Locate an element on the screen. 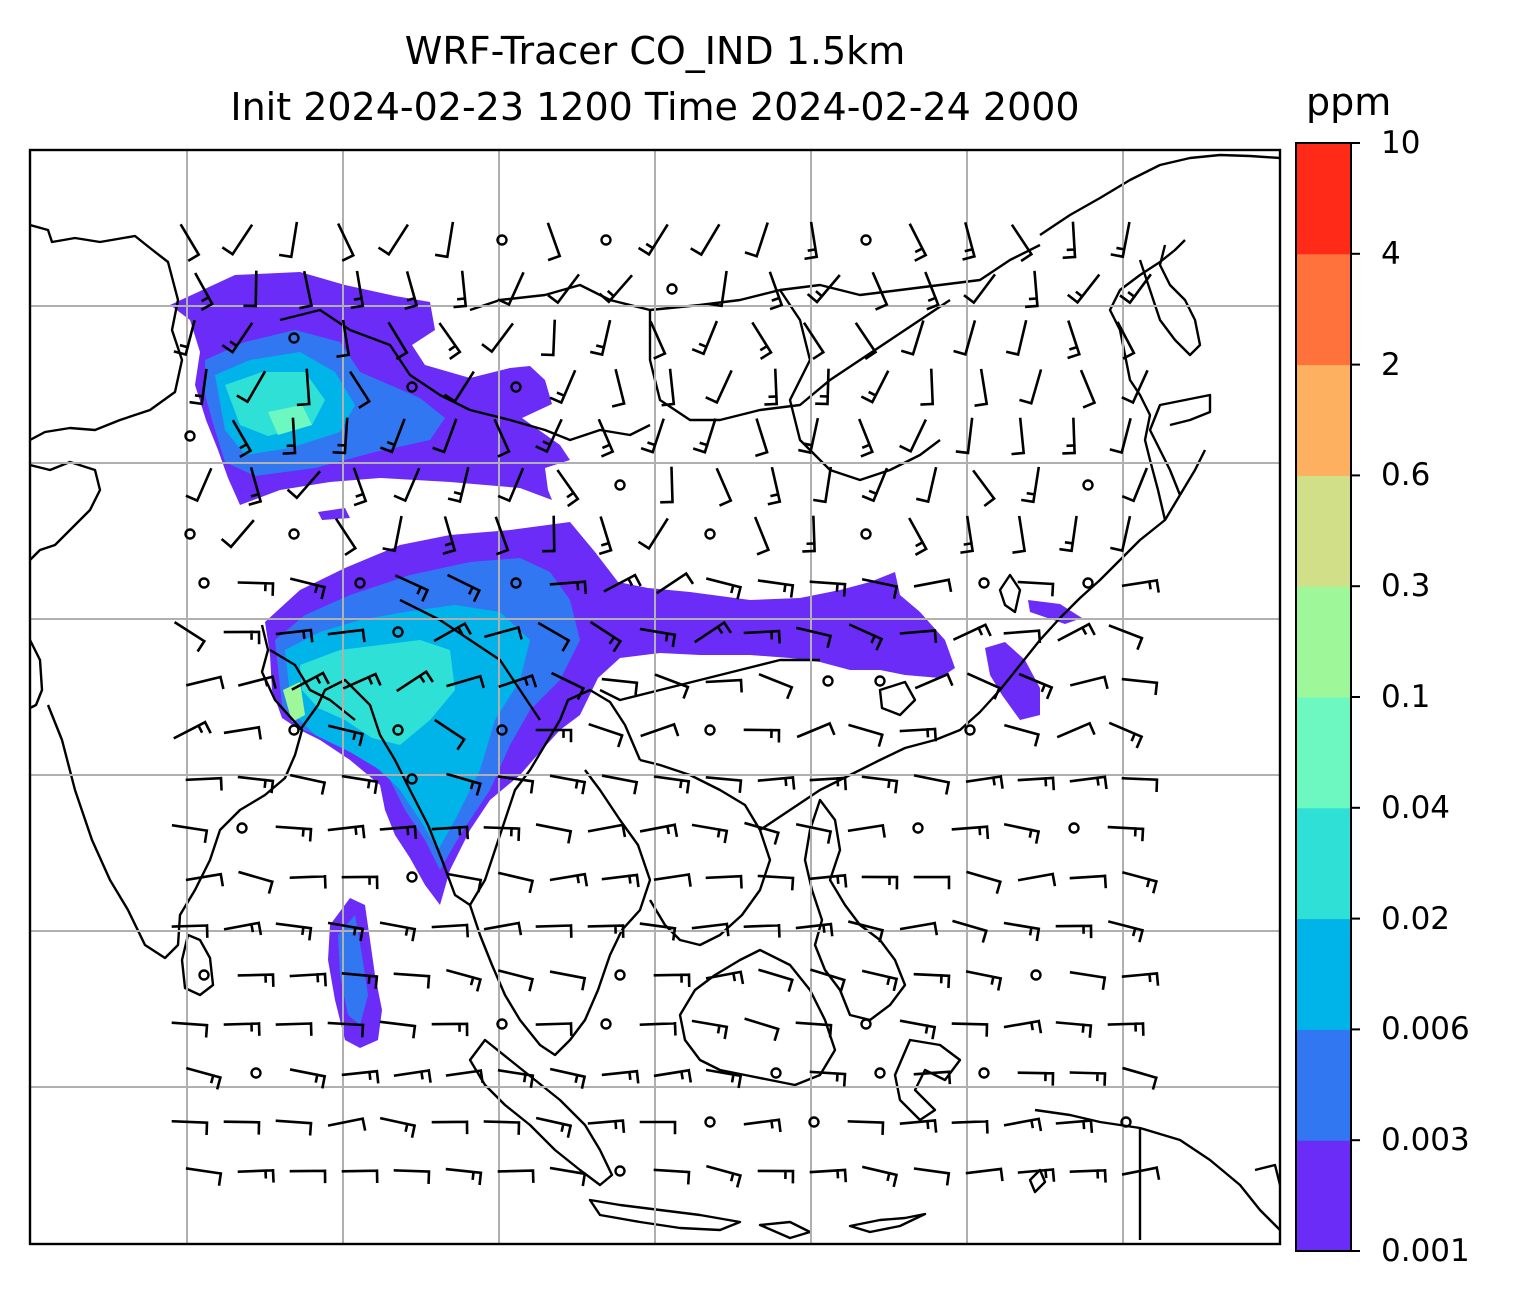  colorbar-tick-label: 0.003 is located at coordinates (1425, 1140).